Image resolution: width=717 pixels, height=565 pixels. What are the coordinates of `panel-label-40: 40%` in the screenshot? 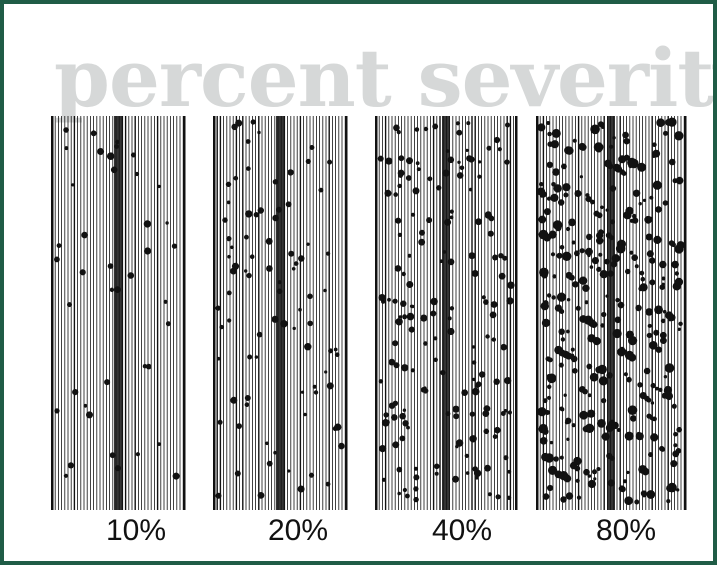 It's located at (462, 530).